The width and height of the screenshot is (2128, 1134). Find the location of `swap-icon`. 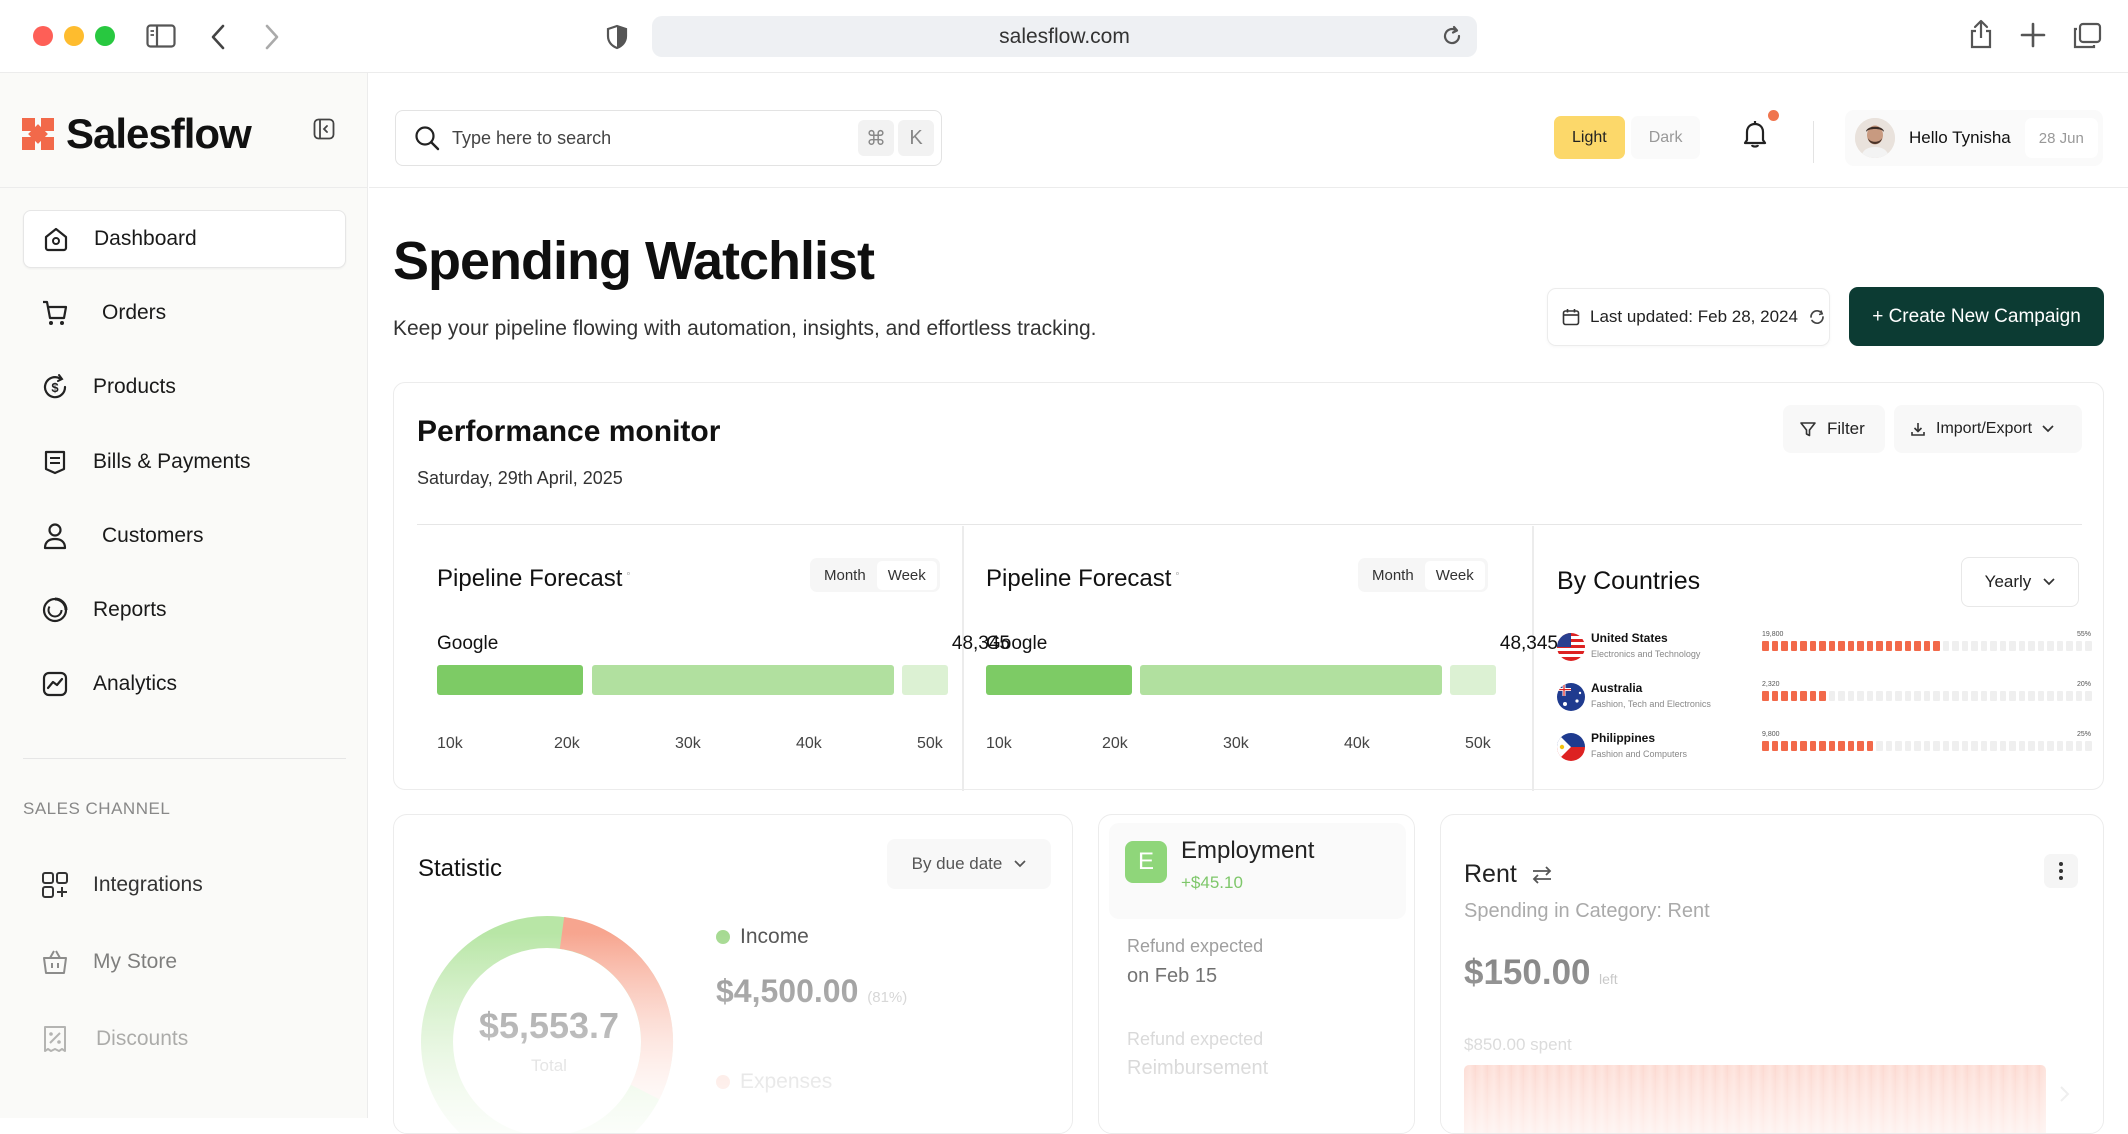

swap-icon is located at coordinates (1542, 875).